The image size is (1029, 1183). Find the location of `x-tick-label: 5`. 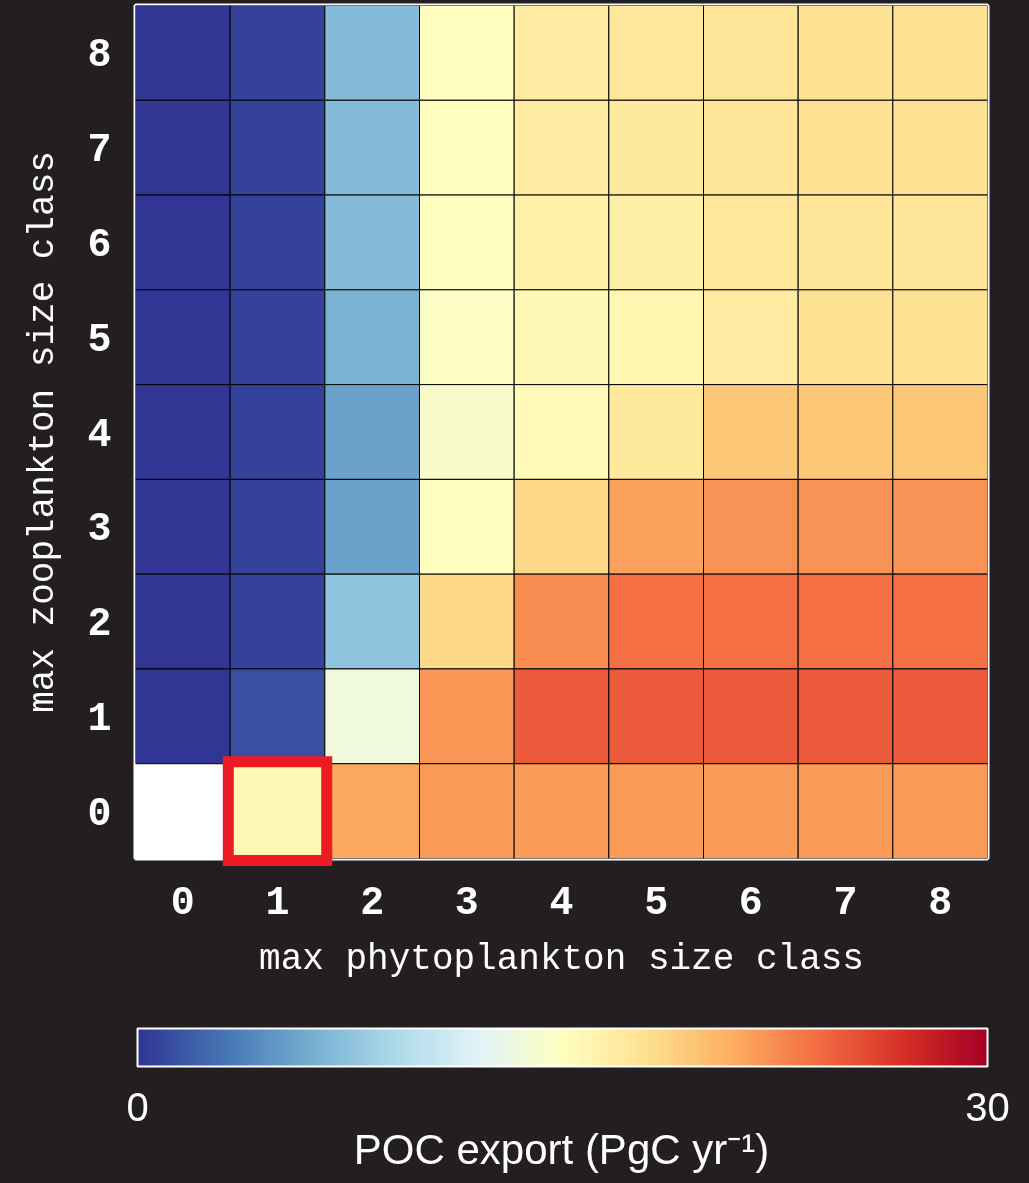

x-tick-label: 5 is located at coordinates (656, 903).